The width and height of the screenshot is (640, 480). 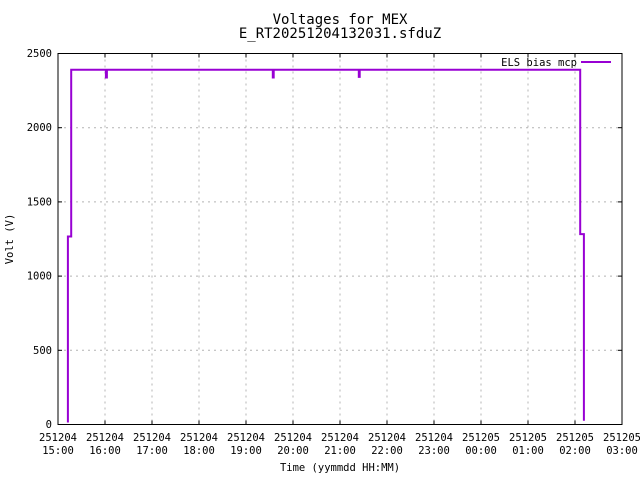 What do you see at coordinates (387, 451) in the screenshot?
I see `x-tick-label-time: 22:00` at bounding box center [387, 451].